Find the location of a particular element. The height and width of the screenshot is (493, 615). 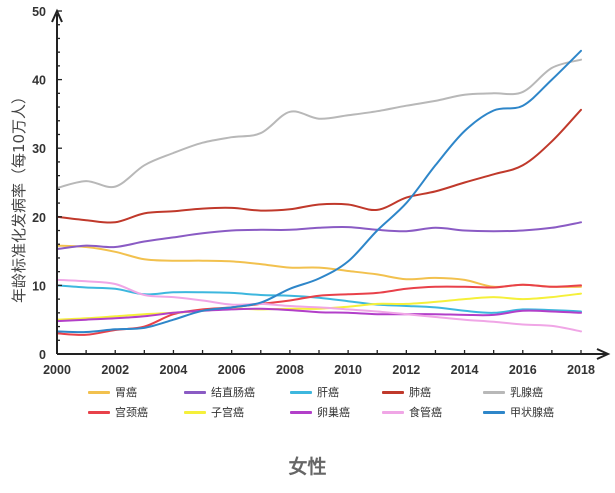

y-tick-label: 0 is located at coordinates (42, 355).